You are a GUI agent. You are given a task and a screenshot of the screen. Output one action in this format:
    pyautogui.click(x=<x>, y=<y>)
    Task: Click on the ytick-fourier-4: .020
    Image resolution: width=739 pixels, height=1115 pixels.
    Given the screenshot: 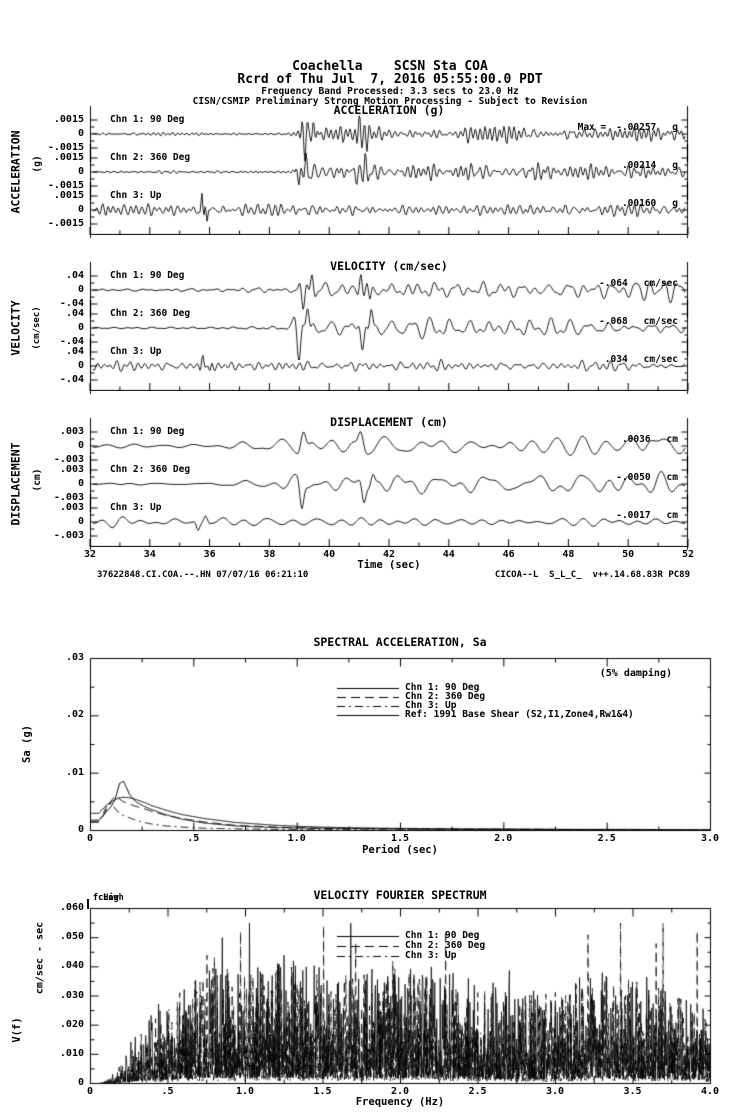 What is the action you would take?
    pyautogui.click(x=71, y=1024)
    